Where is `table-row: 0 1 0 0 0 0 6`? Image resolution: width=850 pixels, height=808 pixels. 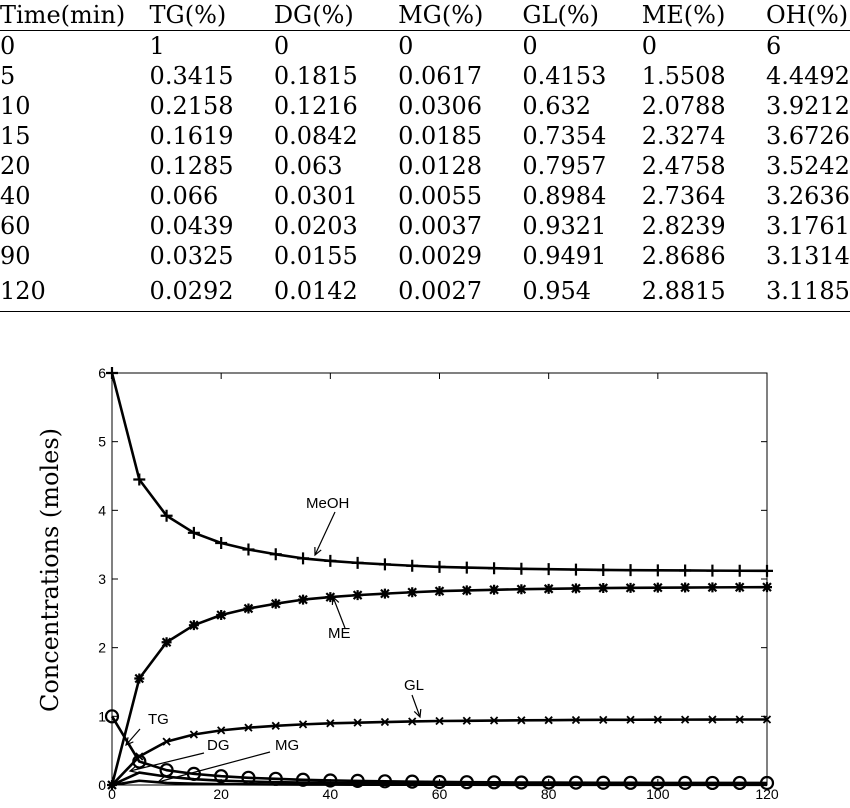
table-row: 0 1 0 0 0 0 6 is located at coordinates (425, 46).